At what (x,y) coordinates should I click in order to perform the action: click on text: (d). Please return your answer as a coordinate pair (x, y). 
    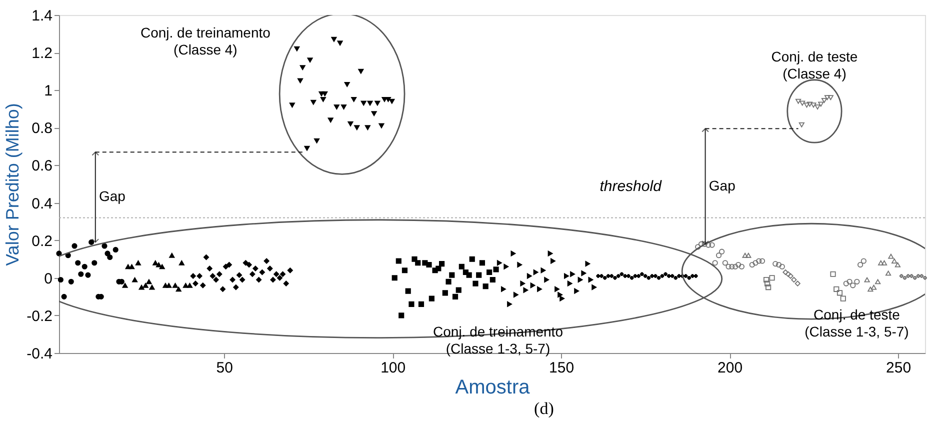
    Looking at the image, I should click on (544, 408).